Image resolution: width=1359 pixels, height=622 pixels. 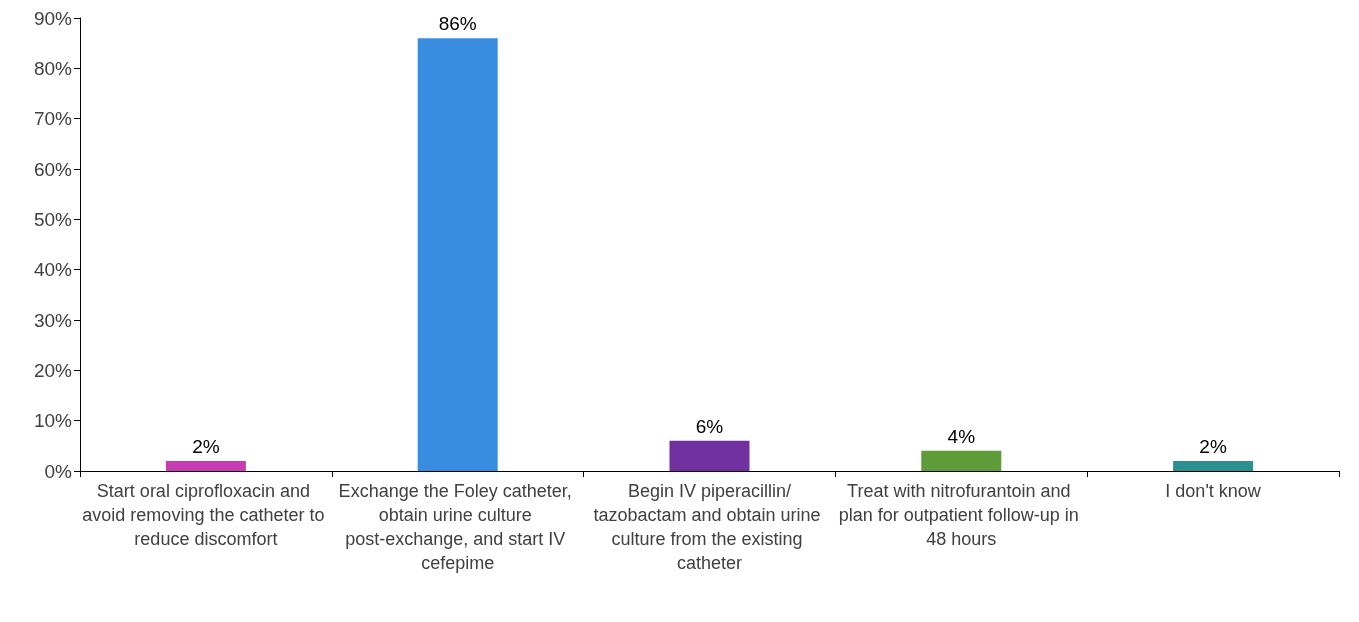 What do you see at coordinates (709, 426) in the screenshot?
I see `data-label: 6%` at bounding box center [709, 426].